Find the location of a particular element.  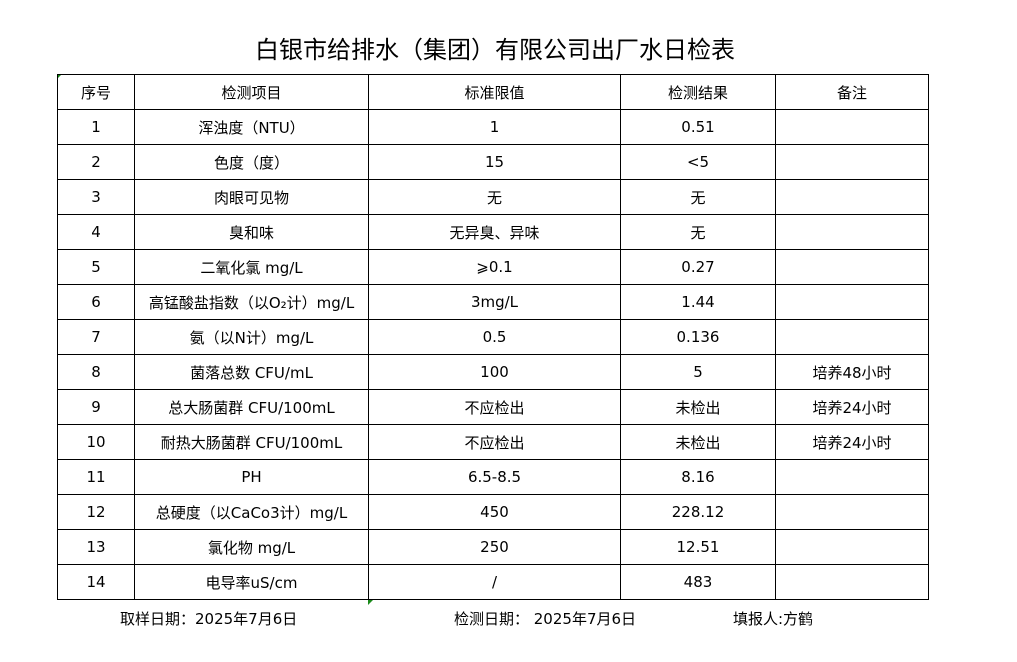

test-date: 检测日期： 2025年7月6日 is located at coordinates (545, 619).